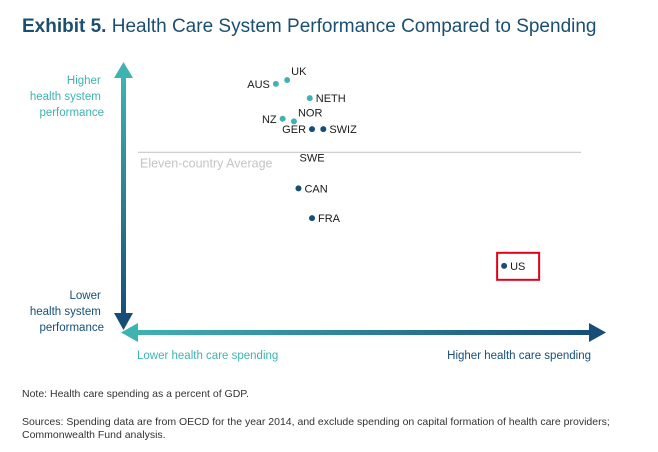 The image size is (658, 452). I want to click on point-uk, so click(287, 80).